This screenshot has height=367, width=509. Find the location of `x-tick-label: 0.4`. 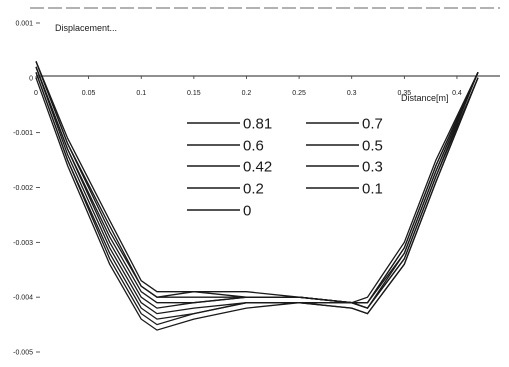

x-tick-label: 0.4 is located at coordinates (457, 93).